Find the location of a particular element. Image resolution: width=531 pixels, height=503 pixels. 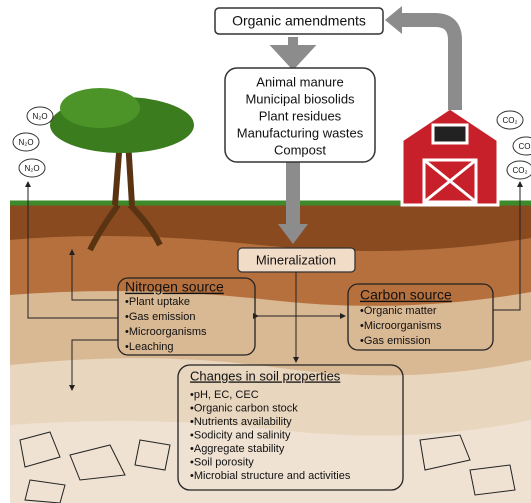

section-item: •Organic matter is located at coordinates (398, 311).